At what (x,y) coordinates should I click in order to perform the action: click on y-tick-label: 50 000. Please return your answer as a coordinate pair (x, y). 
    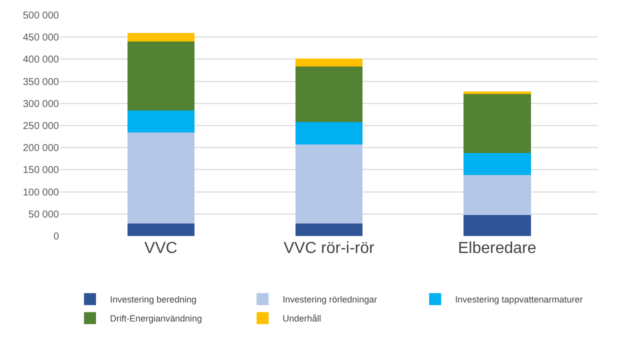
    Looking at the image, I should click on (44, 214).